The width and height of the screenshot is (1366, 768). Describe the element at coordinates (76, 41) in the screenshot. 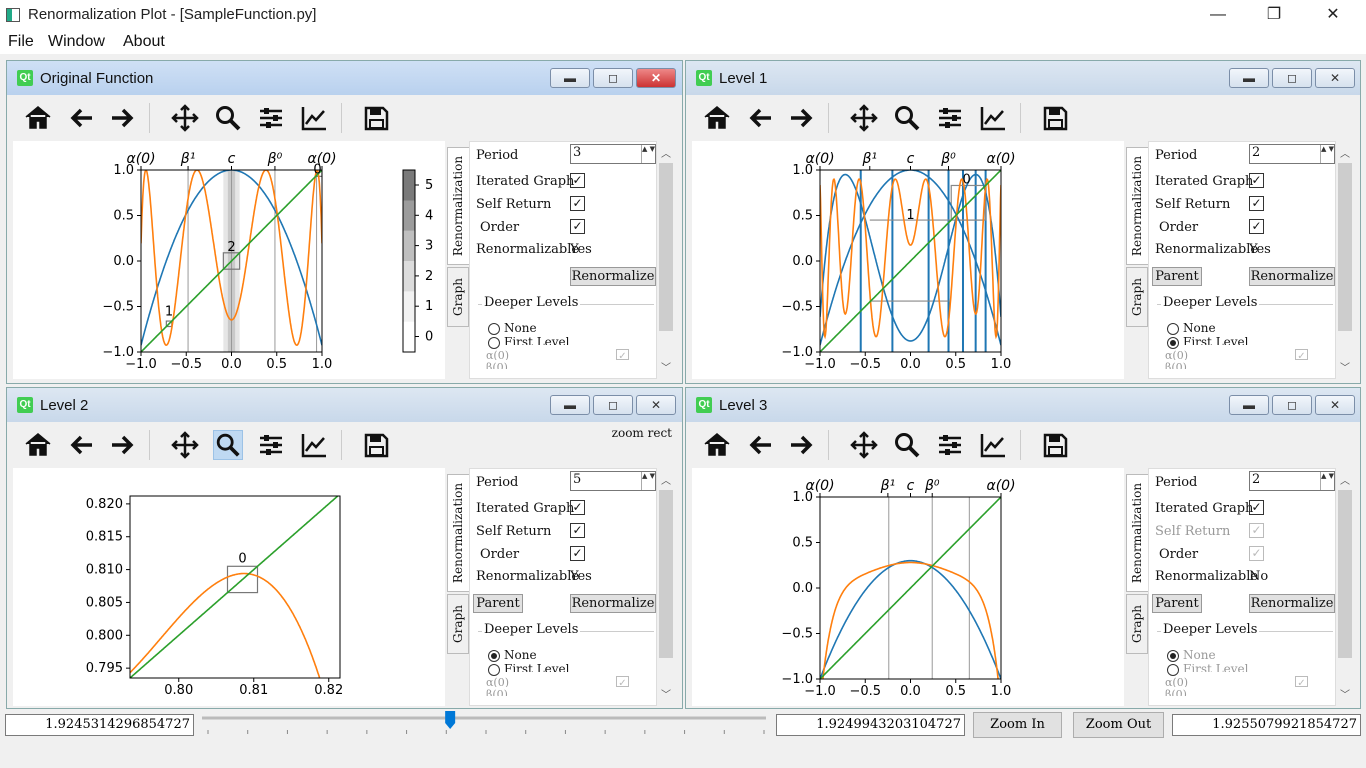

I see `menu-window: Window` at that location.